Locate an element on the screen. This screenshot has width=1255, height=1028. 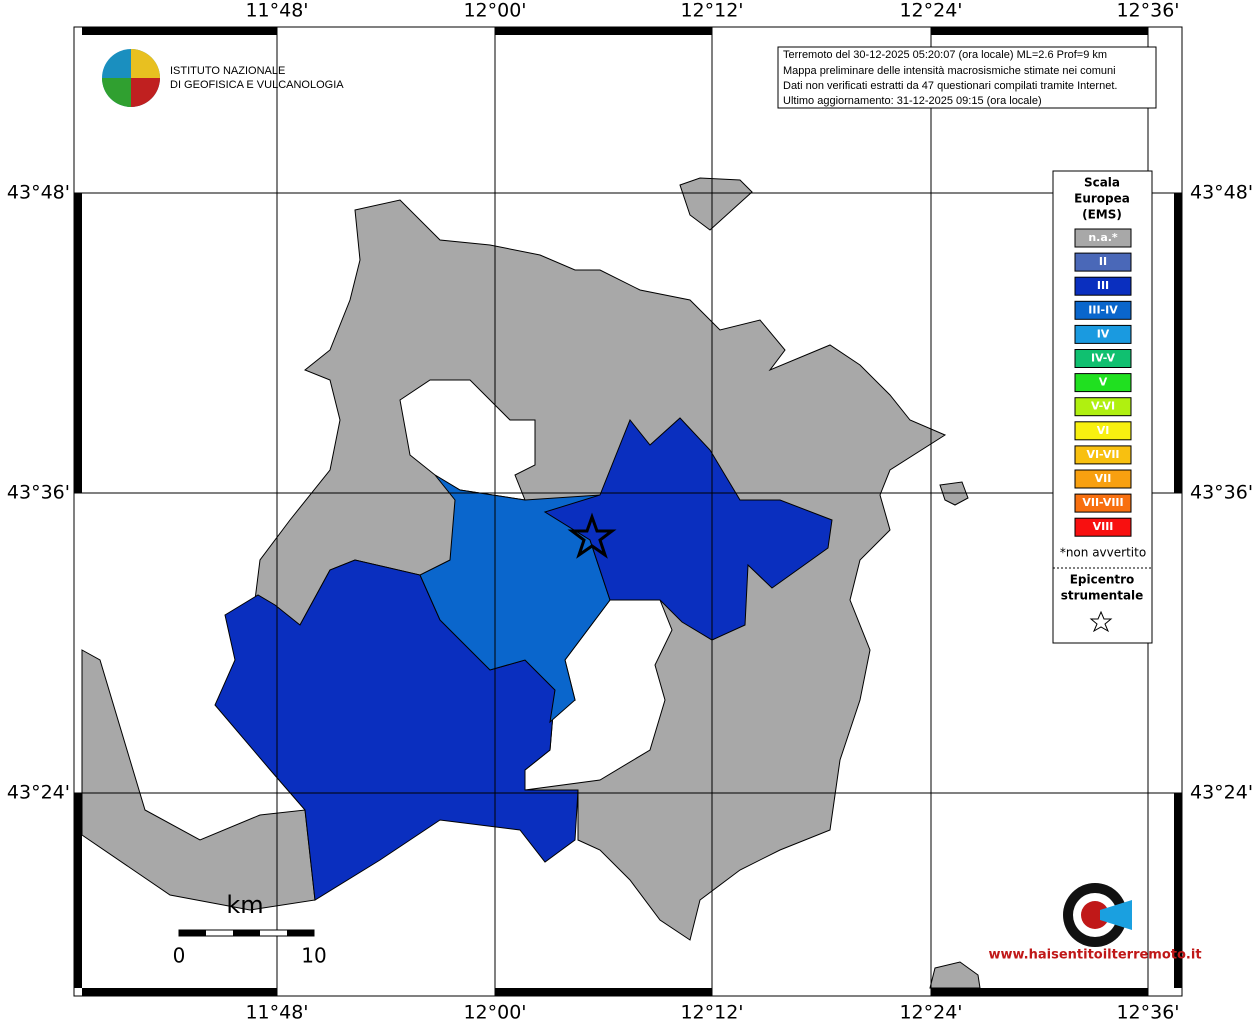
scale-unit: km is located at coordinates (244, 905).